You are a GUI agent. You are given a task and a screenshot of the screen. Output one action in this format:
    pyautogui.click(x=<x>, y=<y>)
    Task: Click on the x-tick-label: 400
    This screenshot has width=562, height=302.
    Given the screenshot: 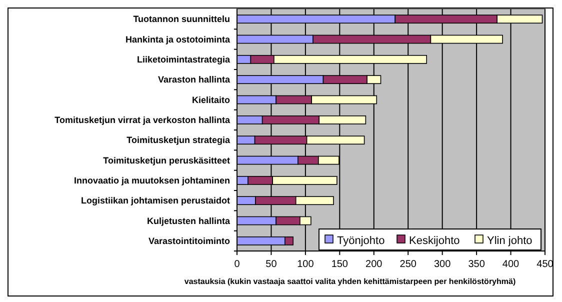 What is the action you would take?
    pyautogui.click(x=511, y=264)
    